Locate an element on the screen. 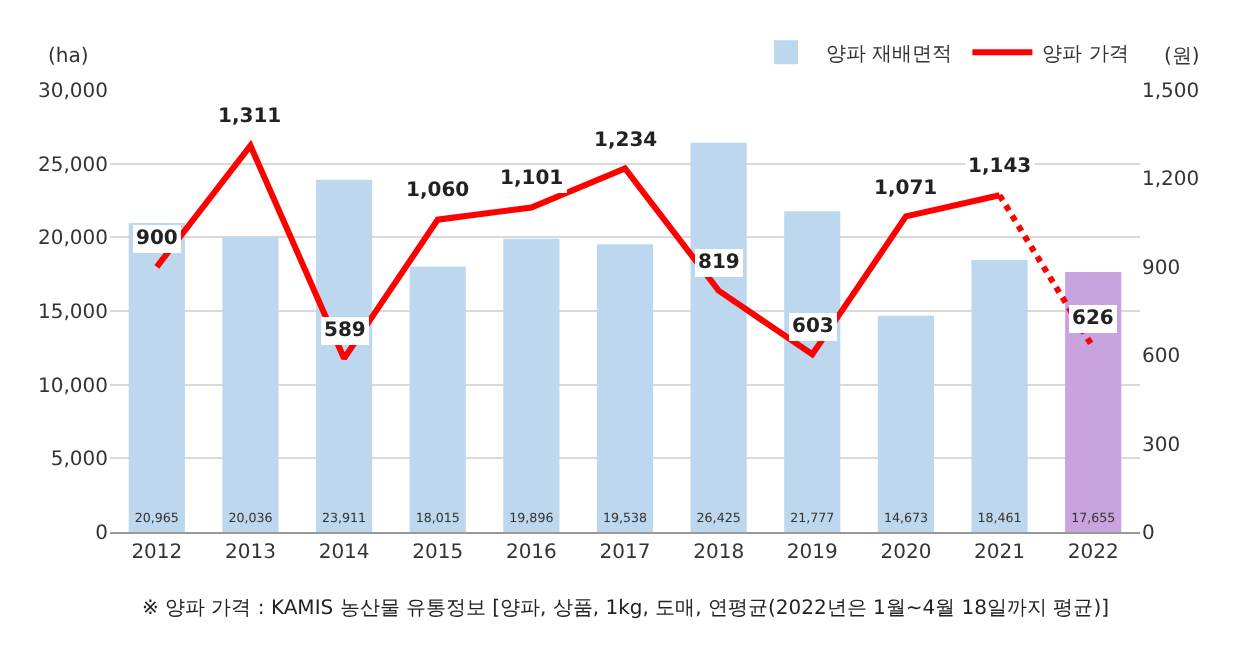  x-tick-label: 2015 is located at coordinates (438, 553).